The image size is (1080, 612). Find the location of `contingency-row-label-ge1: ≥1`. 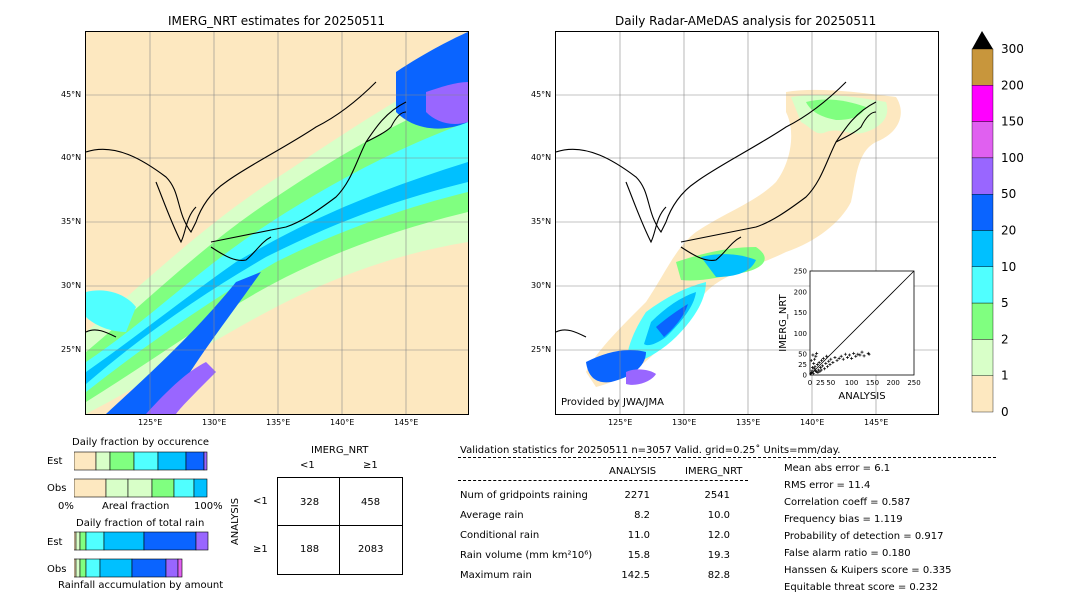

contingency-row-label-ge1: ≥1 is located at coordinates (260, 549).